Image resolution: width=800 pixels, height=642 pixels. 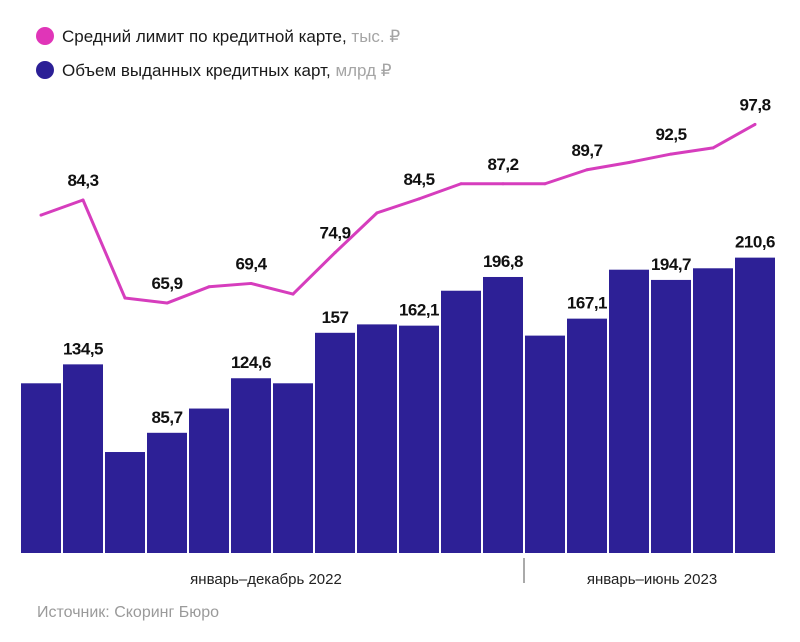 I want to click on line-value-label: 65,9, so click(x=166, y=283).